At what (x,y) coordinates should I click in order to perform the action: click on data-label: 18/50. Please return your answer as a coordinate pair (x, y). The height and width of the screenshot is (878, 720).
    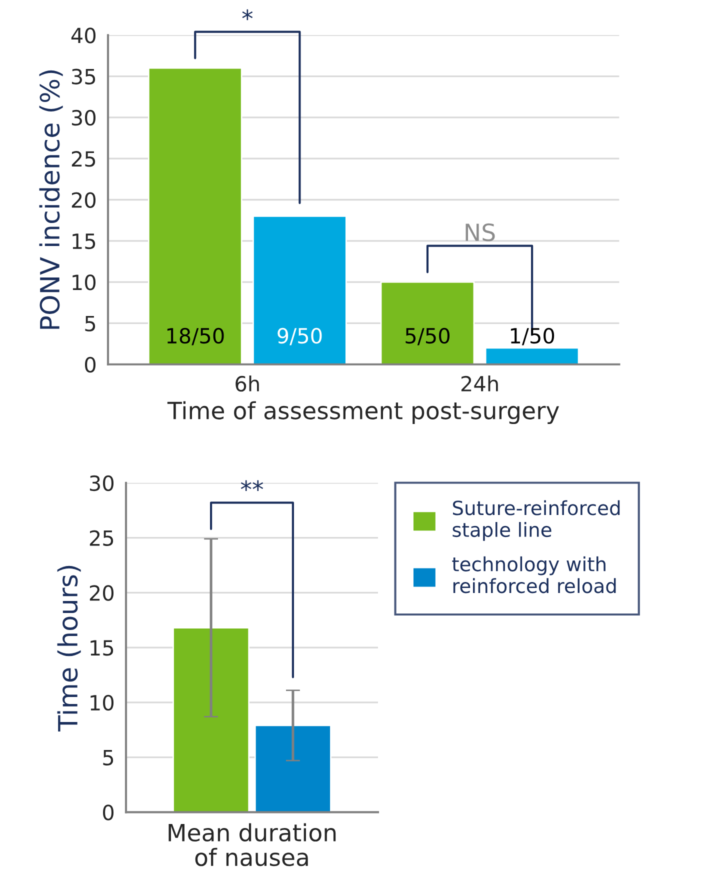
    Looking at the image, I should click on (195, 337).